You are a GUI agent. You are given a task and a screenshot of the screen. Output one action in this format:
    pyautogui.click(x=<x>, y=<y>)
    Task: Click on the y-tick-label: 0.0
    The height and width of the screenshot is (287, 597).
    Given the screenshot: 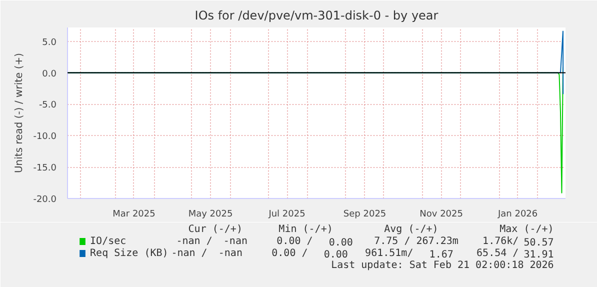 What is the action you would take?
    pyautogui.click(x=49, y=74)
    